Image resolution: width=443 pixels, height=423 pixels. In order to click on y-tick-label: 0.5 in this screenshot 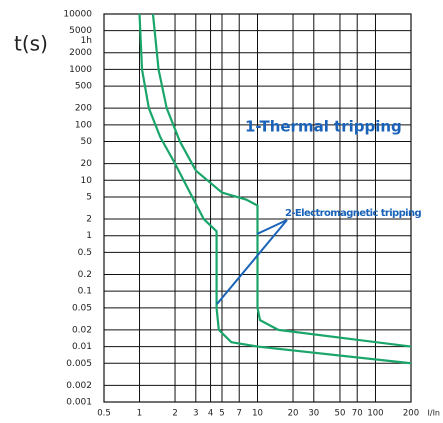, I will do `click(85, 253)`.